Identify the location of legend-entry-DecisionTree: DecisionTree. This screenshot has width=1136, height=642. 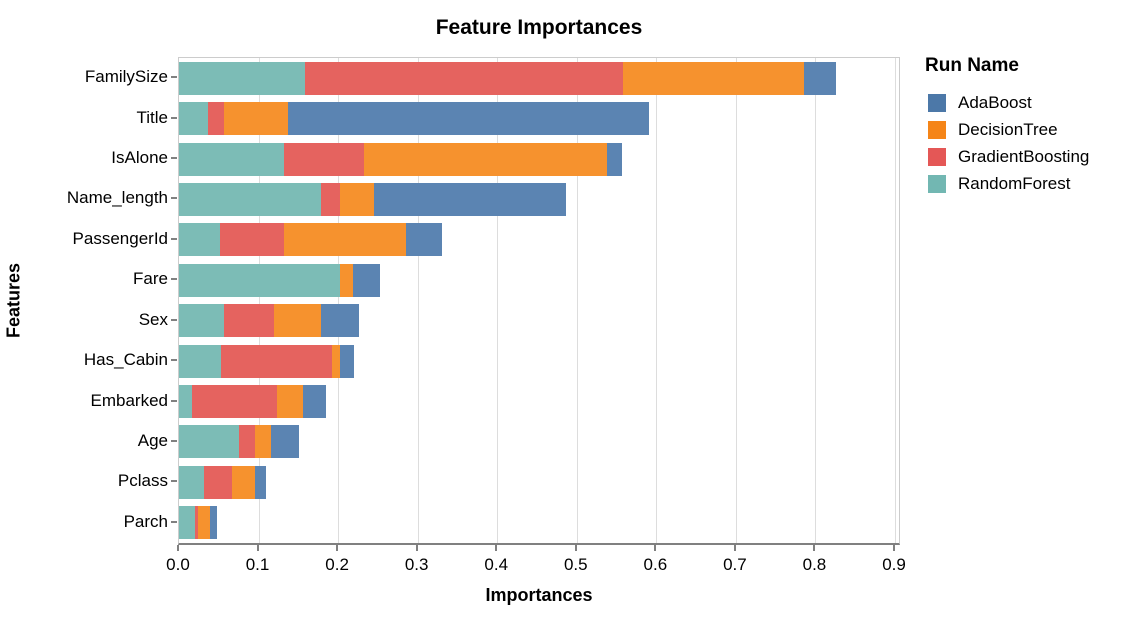
(1007, 129).